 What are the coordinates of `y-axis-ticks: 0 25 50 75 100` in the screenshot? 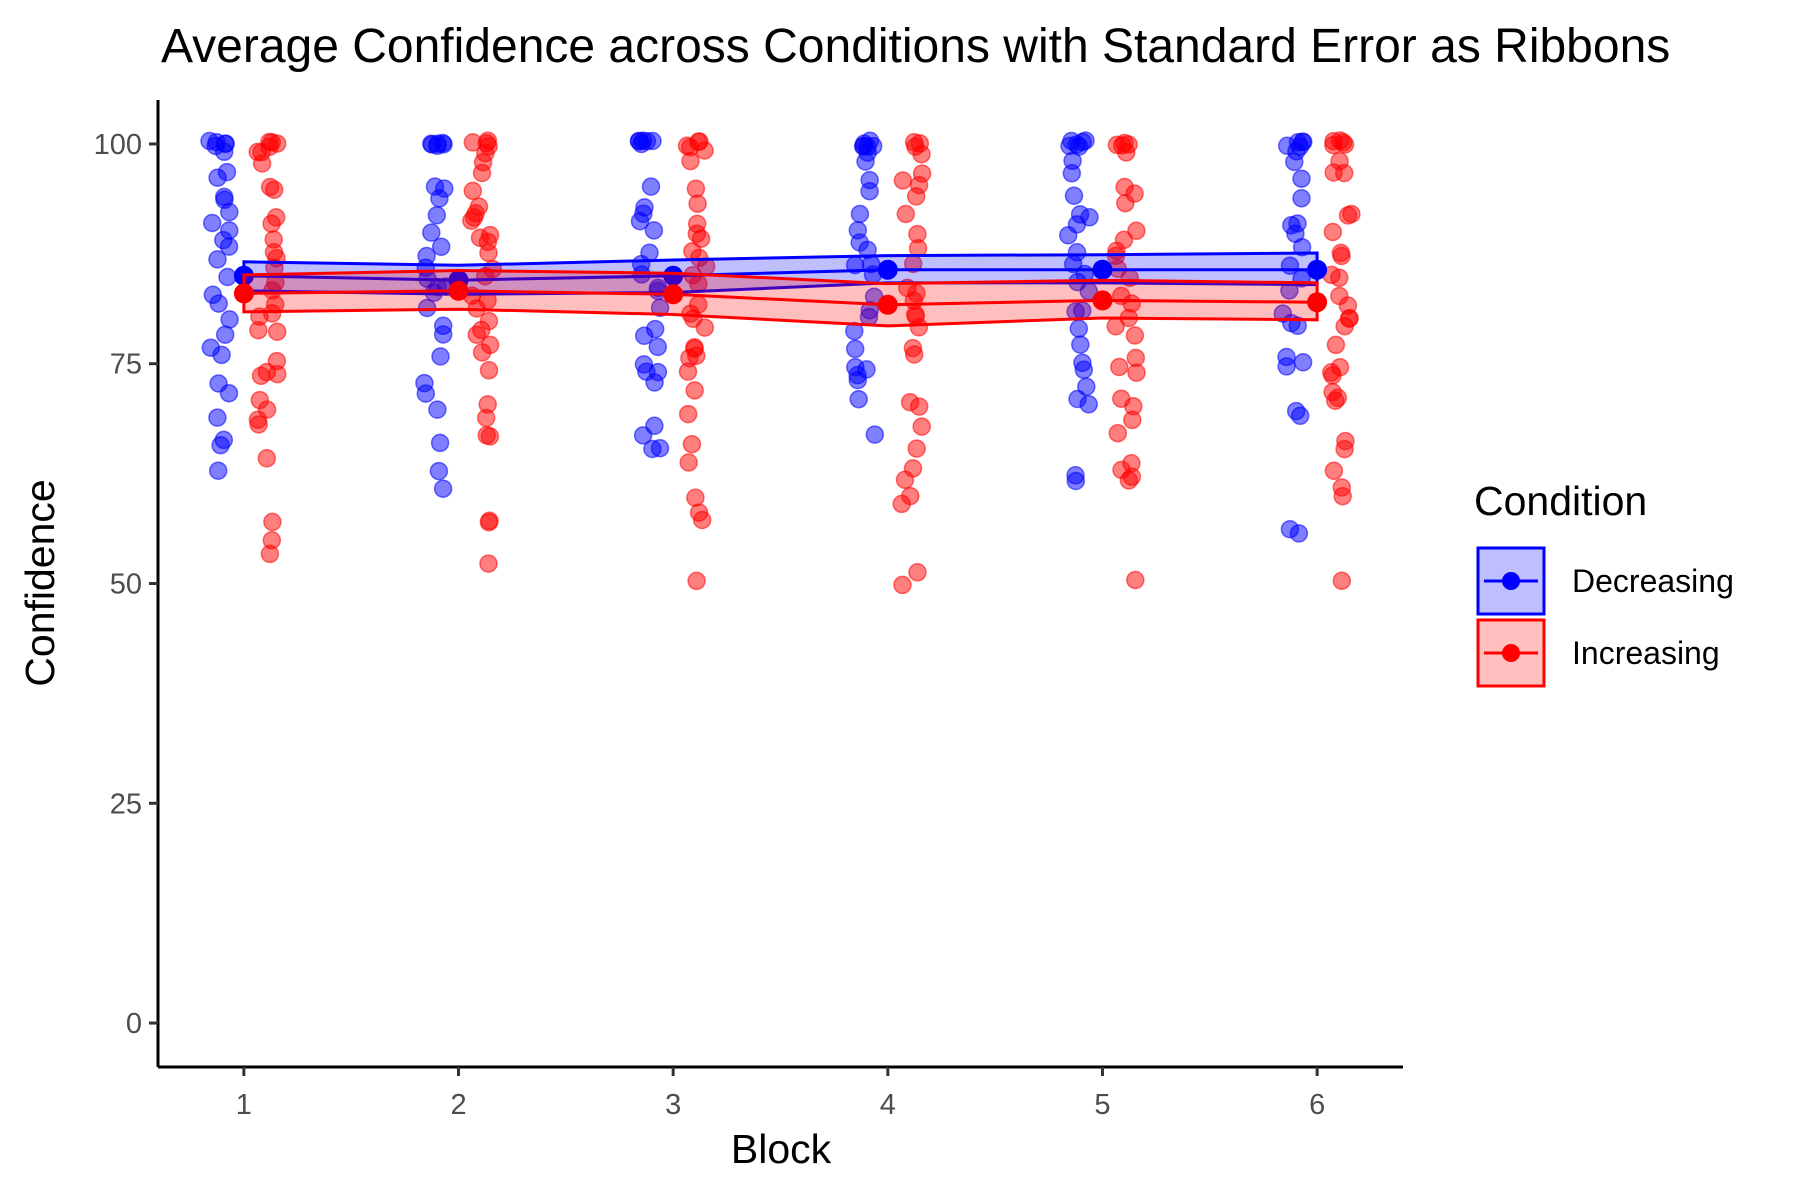 It's located at (126, 584).